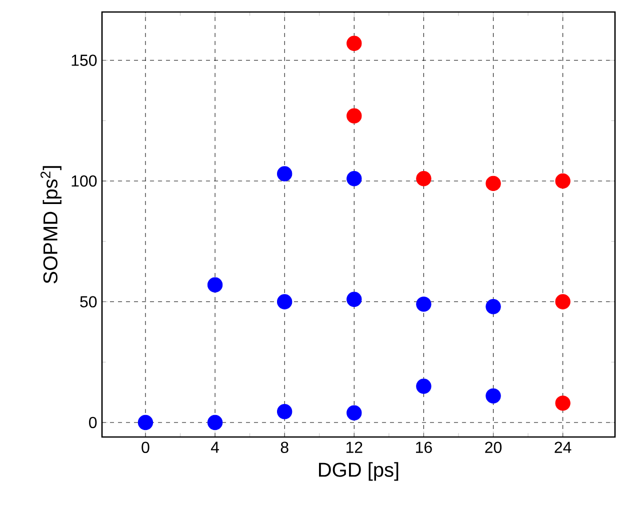 This screenshot has width=619, height=510. Describe the element at coordinates (424, 448) in the screenshot. I see `x-tick-label: 16` at that location.